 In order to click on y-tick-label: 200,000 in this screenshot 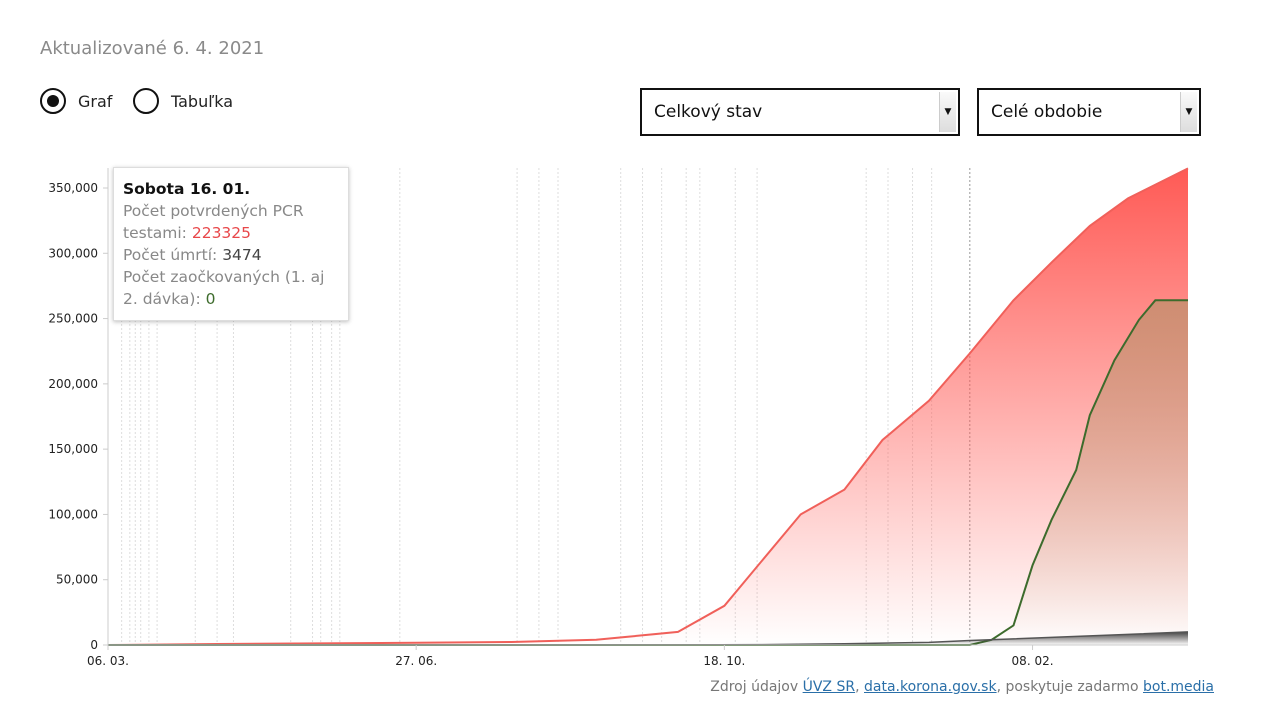, I will do `click(73, 384)`.